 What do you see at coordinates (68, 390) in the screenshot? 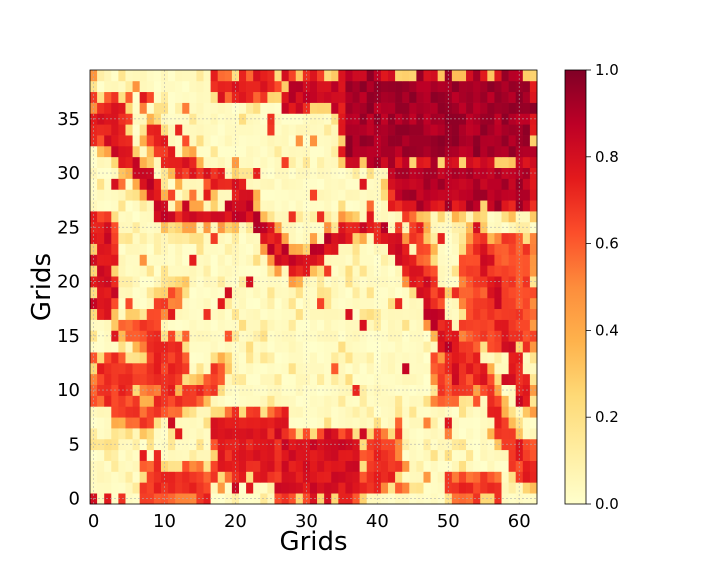
I see `y-tick-label: 10` at bounding box center [68, 390].